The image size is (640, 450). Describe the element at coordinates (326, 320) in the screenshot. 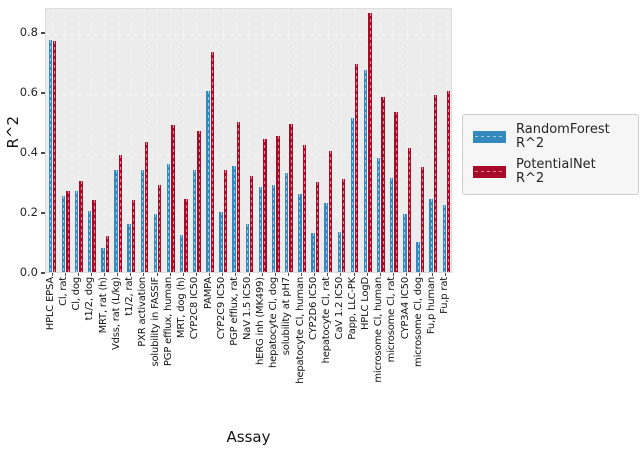

I see `x-tick-label: hepatocyte Cl, rat` at that location.